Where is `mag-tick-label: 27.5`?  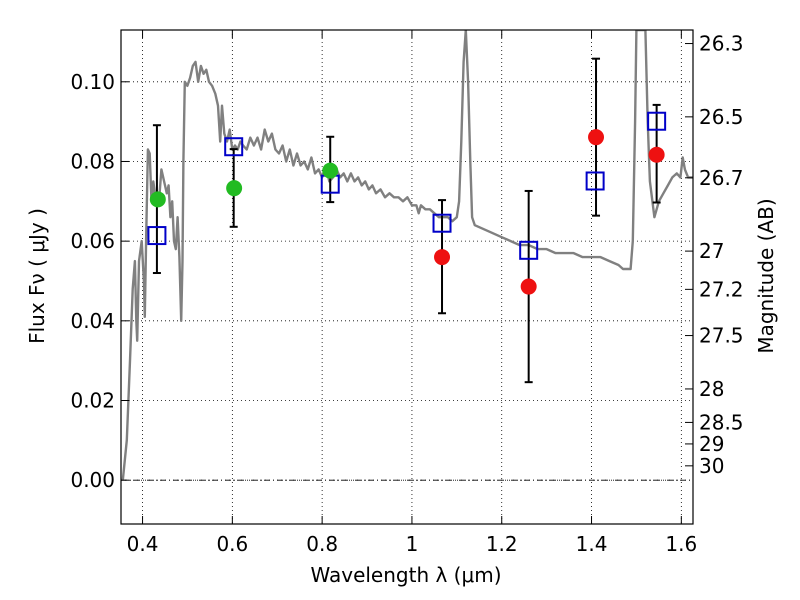 mag-tick-label: 27.5 is located at coordinates (721, 336).